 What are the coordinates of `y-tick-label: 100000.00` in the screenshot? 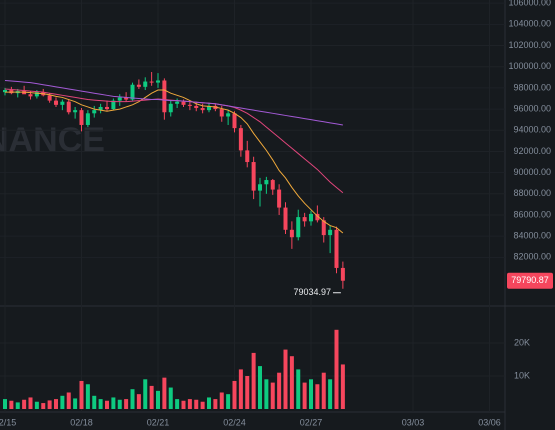 It's located at (529, 66).